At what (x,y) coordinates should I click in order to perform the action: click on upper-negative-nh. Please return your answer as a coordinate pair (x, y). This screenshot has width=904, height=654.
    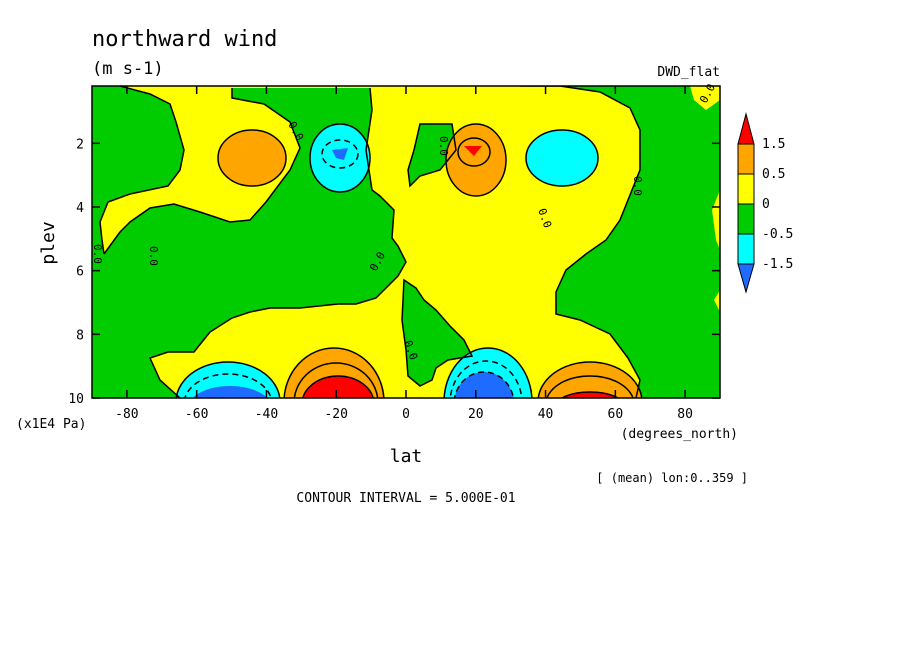
    Looking at the image, I should click on (562, 158).